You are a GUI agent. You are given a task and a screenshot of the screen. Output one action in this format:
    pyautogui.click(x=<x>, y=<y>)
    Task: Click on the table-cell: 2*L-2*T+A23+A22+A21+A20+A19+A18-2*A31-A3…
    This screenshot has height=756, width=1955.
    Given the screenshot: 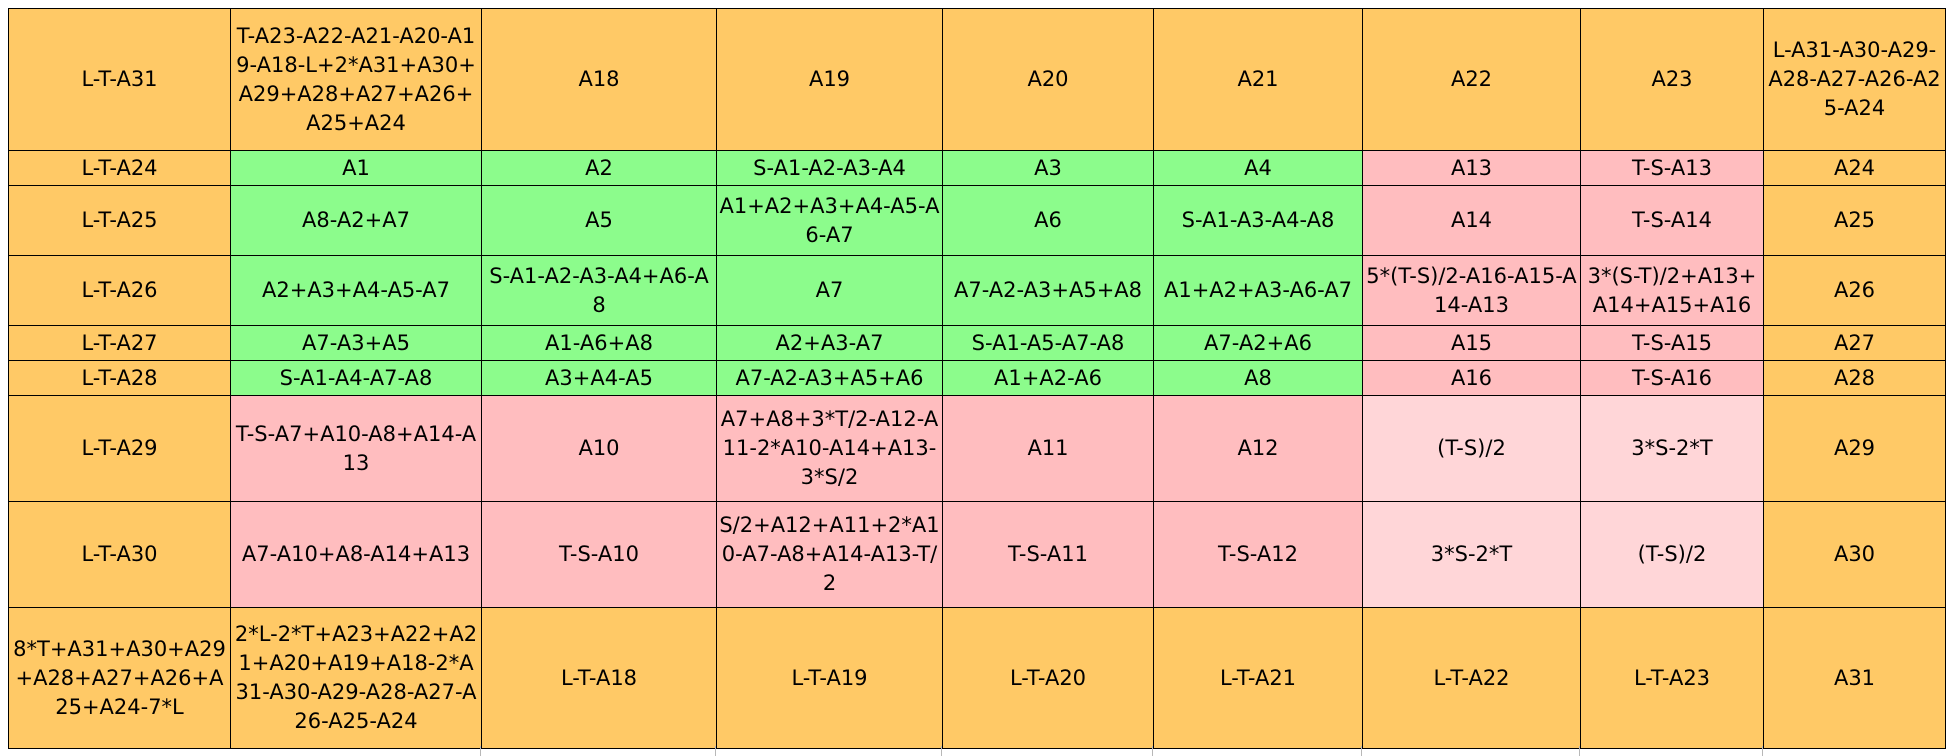 What is the action you would take?
    pyautogui.click(x=356, y=678)
    